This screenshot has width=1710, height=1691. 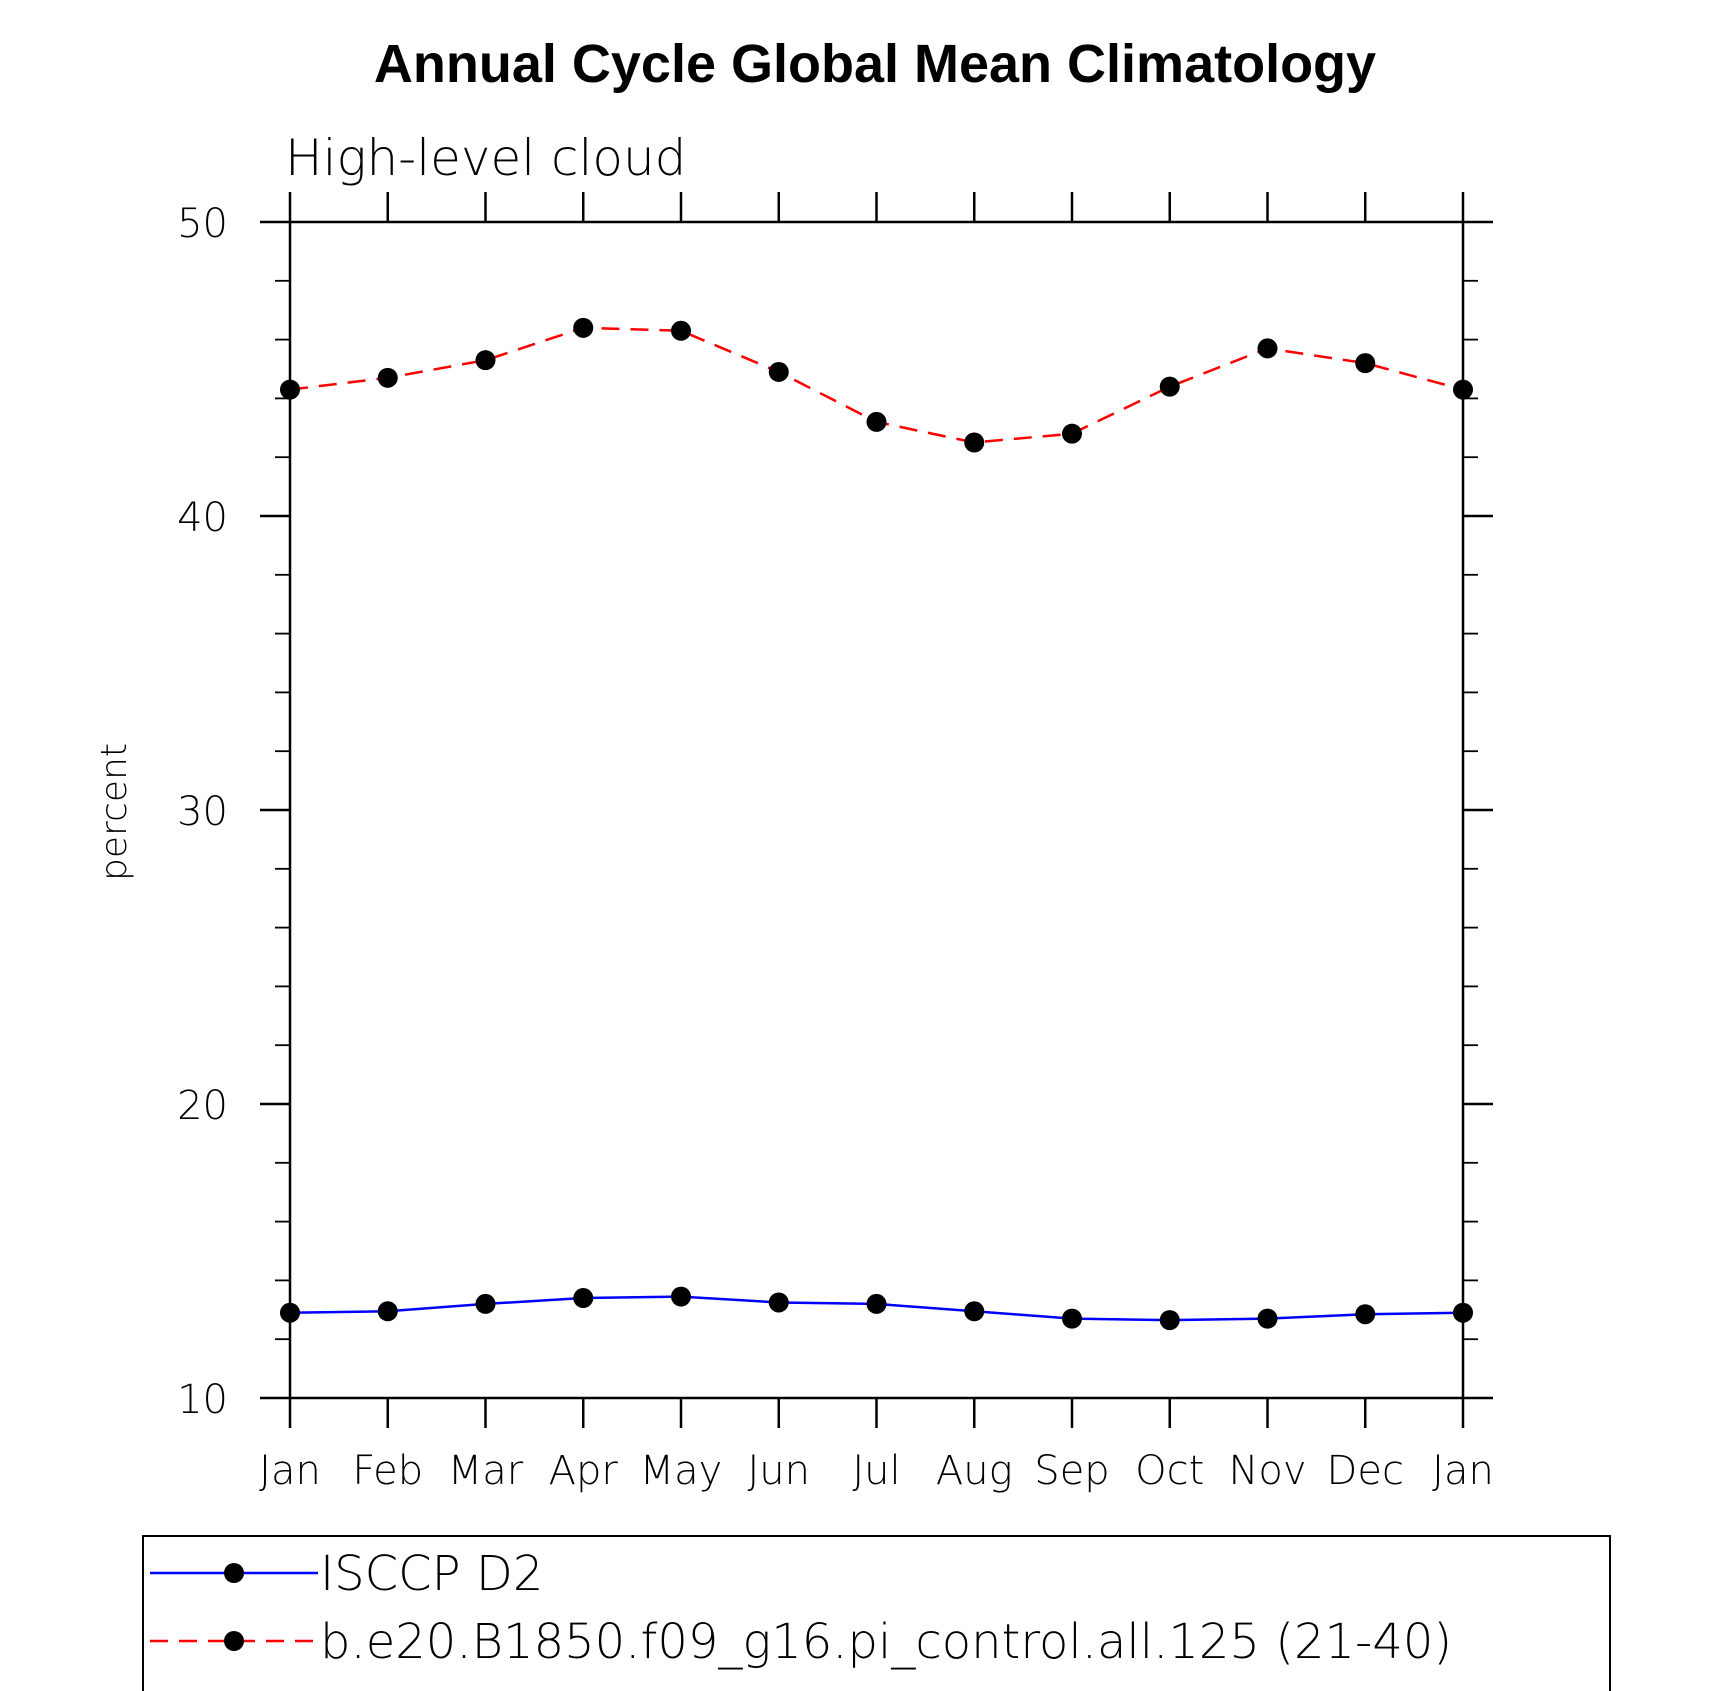 What do you see at coordinates (1071, 1471) in the screenshot?
I see `x-tick-label: Sep` at bounding box center [1071, 1471].